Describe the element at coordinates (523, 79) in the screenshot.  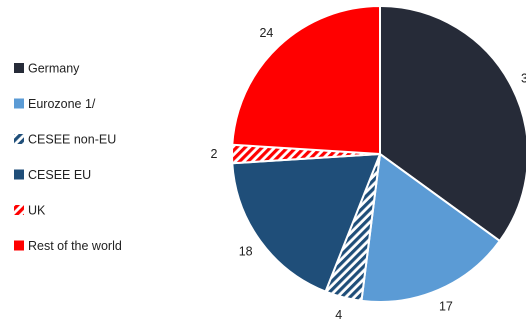
I see `slice-value-label-germany: 35` at that location.